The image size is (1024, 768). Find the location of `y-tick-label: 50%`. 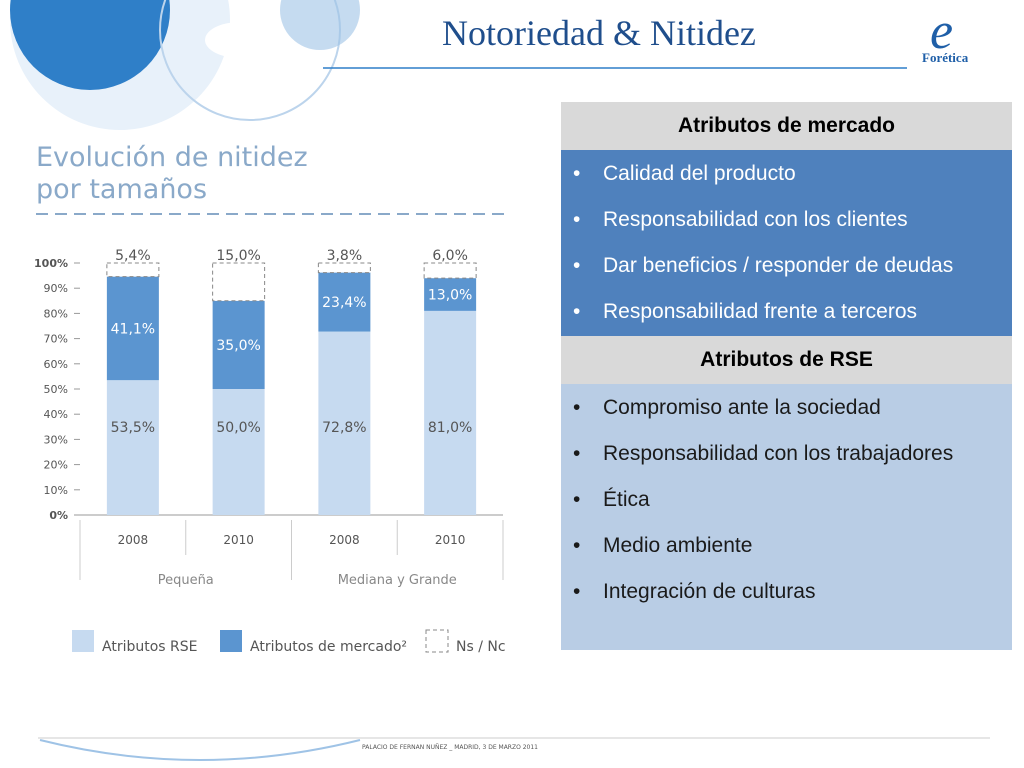

y-tick-label: 50% is located at coordinates (56, 389).